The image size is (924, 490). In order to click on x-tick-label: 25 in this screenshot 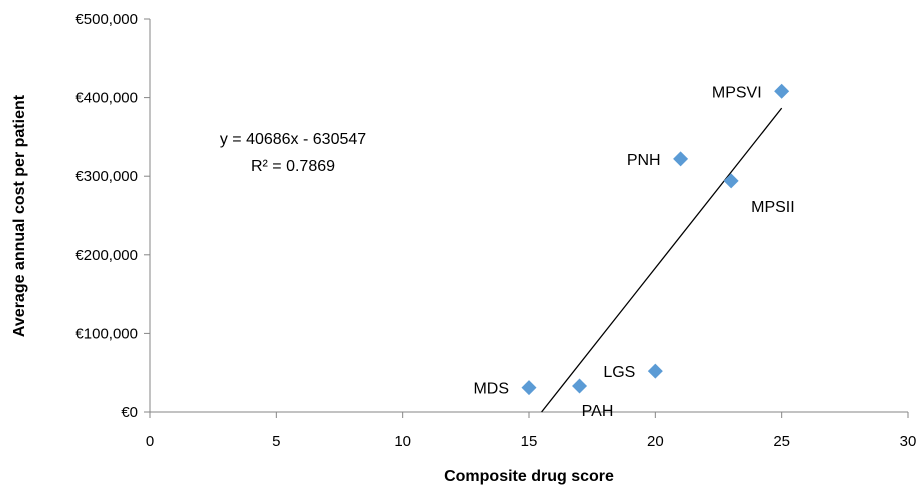, I will do `click(781, 441)`.